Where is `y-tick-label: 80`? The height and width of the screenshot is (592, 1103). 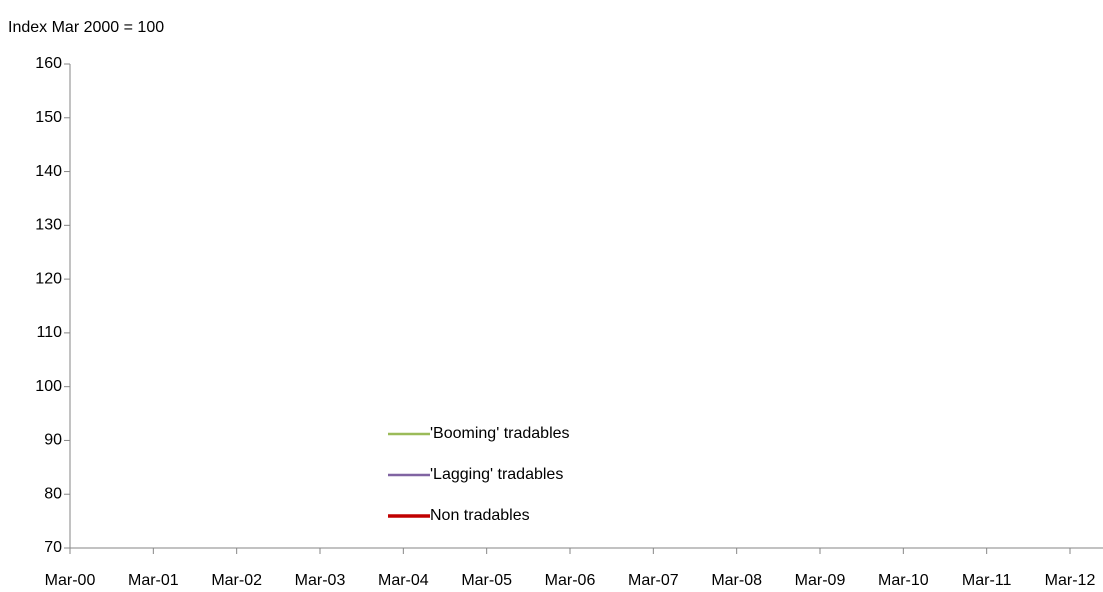
y-tick-label: 80 is located at coordinates (53, 493).